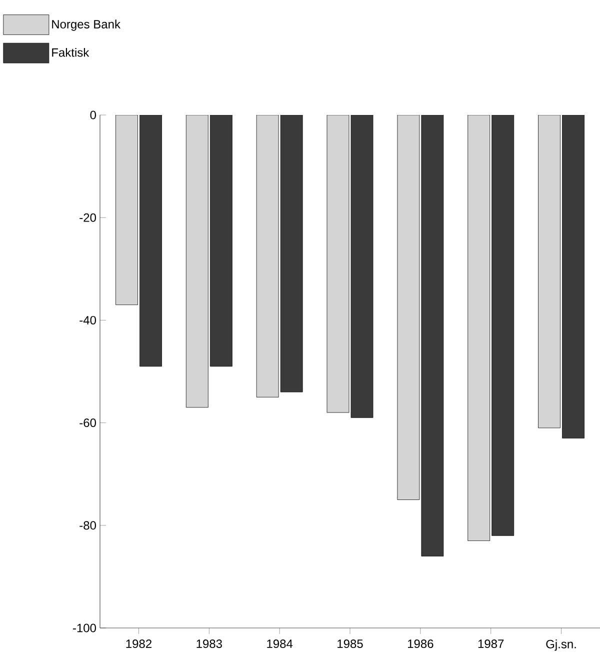 The width and height of the screenshot is (600, 668). I want to click on x-tick-label: 1982, so click(139, 644).